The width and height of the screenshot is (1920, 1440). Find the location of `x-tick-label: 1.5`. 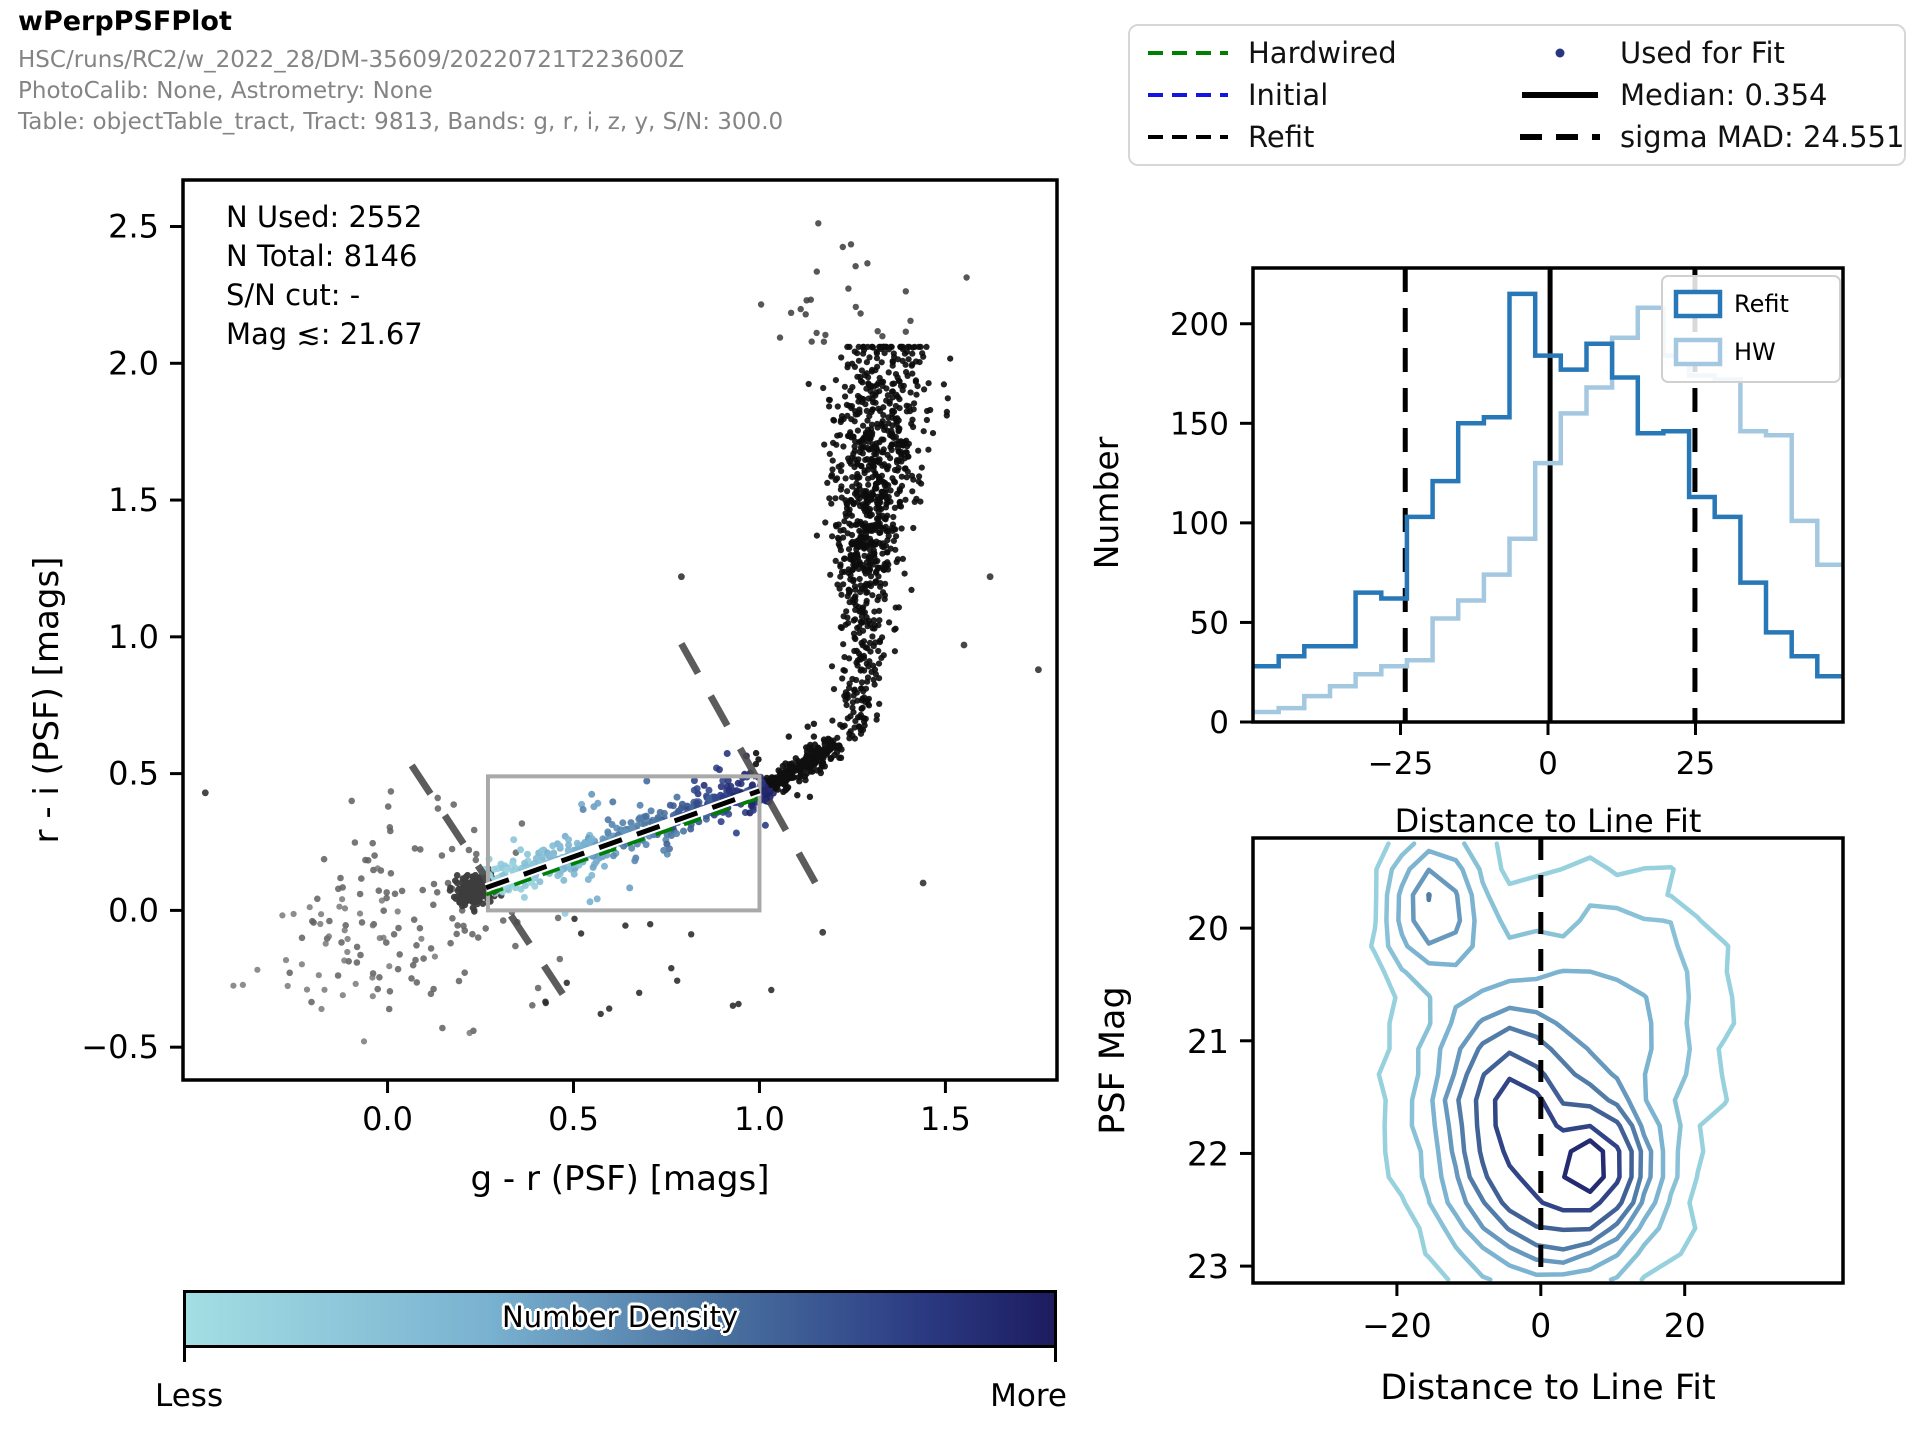

x-tick-label: 1.5 is located at coordinates (945, 1119).